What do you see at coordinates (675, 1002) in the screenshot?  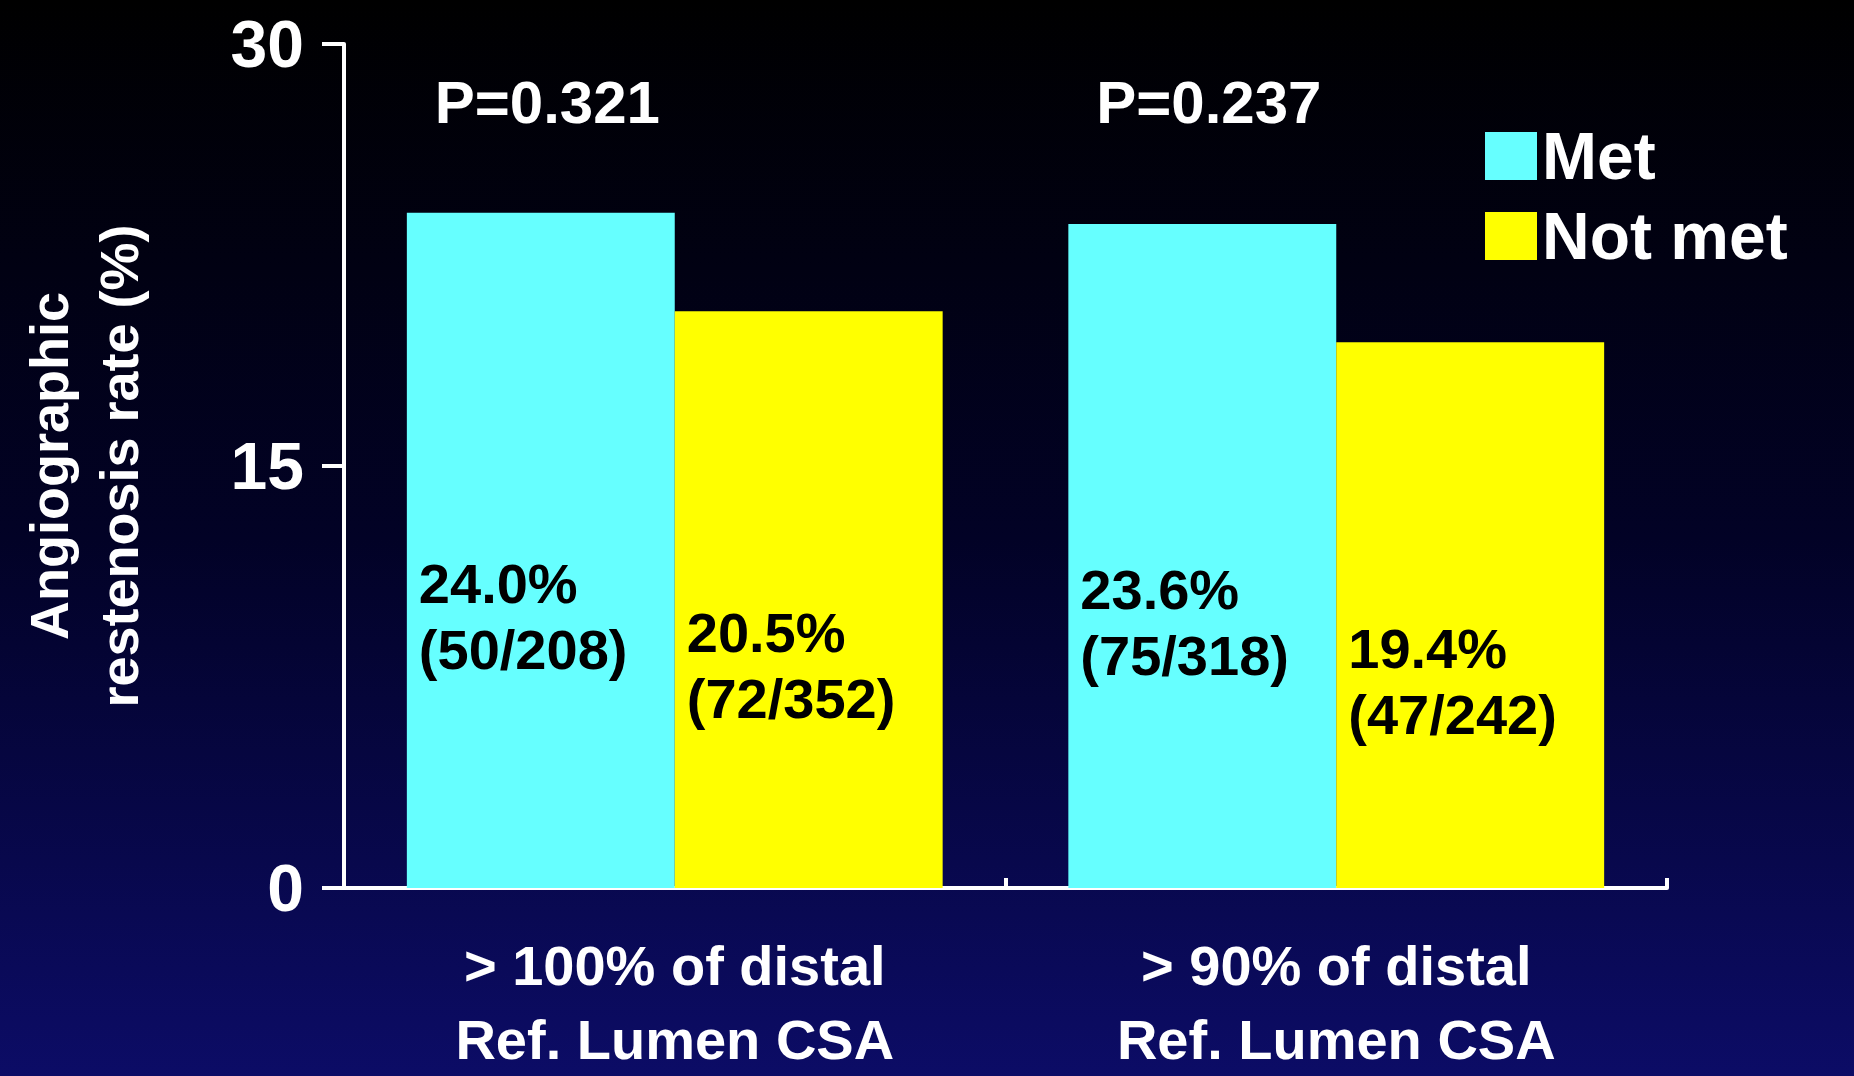 I see `x-tick-label: > 100% of distal Ref. Lumen CSA` at bounding box center [675, 1002].